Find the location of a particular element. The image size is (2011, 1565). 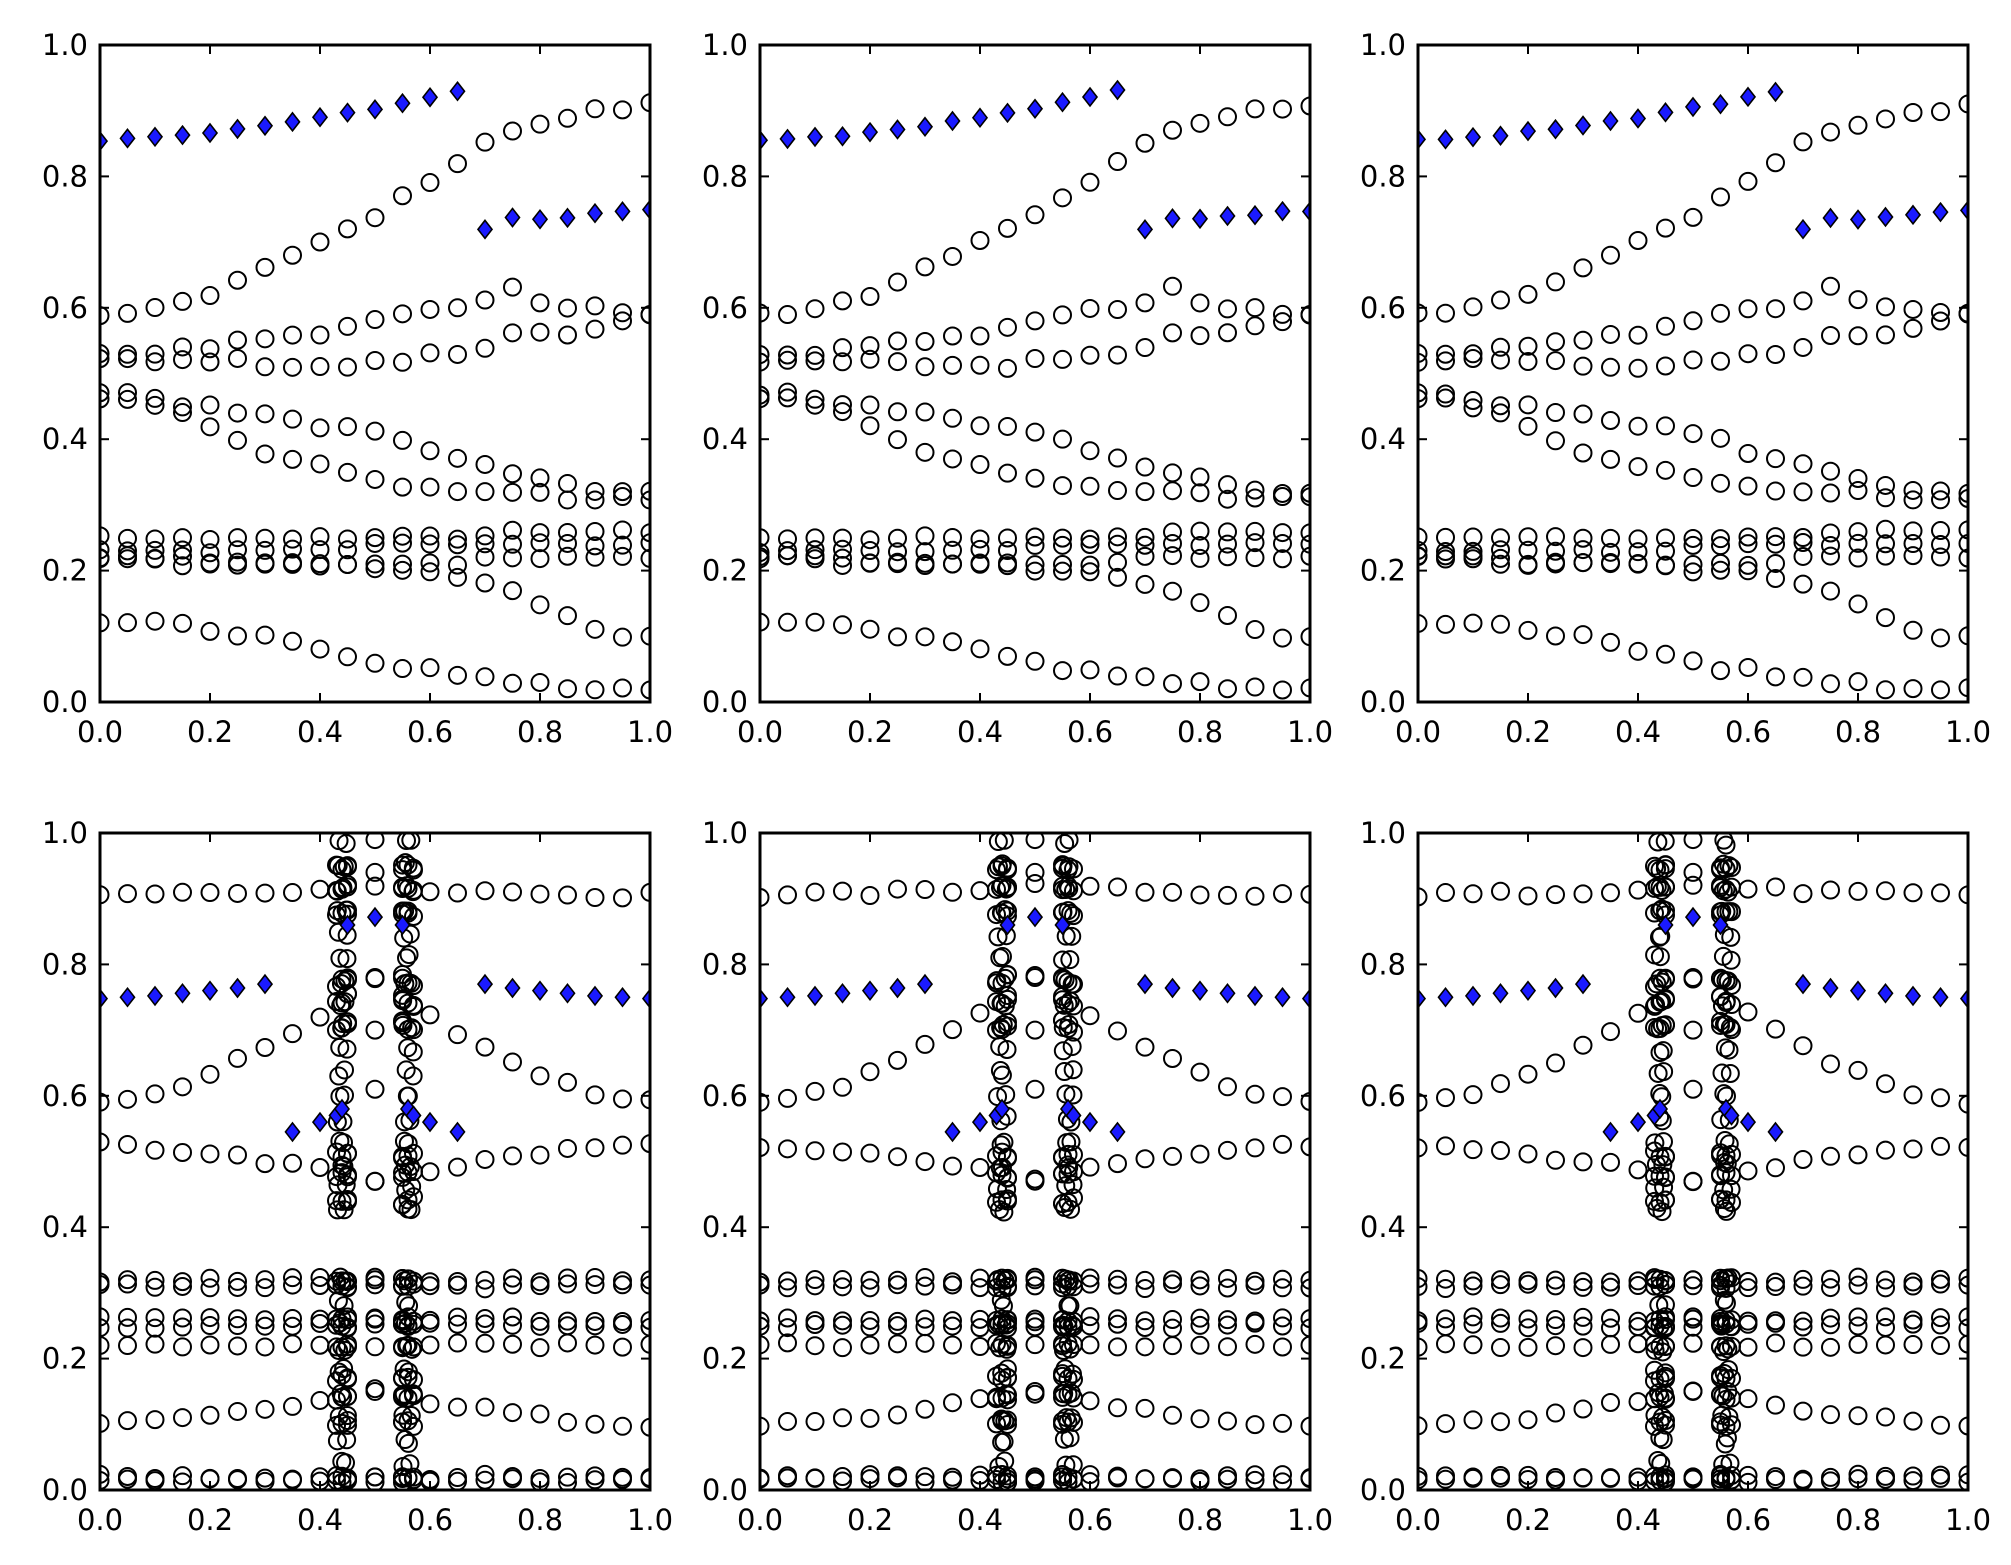

y-tick-label: 1.0 is located at coordinates (1383, 45).